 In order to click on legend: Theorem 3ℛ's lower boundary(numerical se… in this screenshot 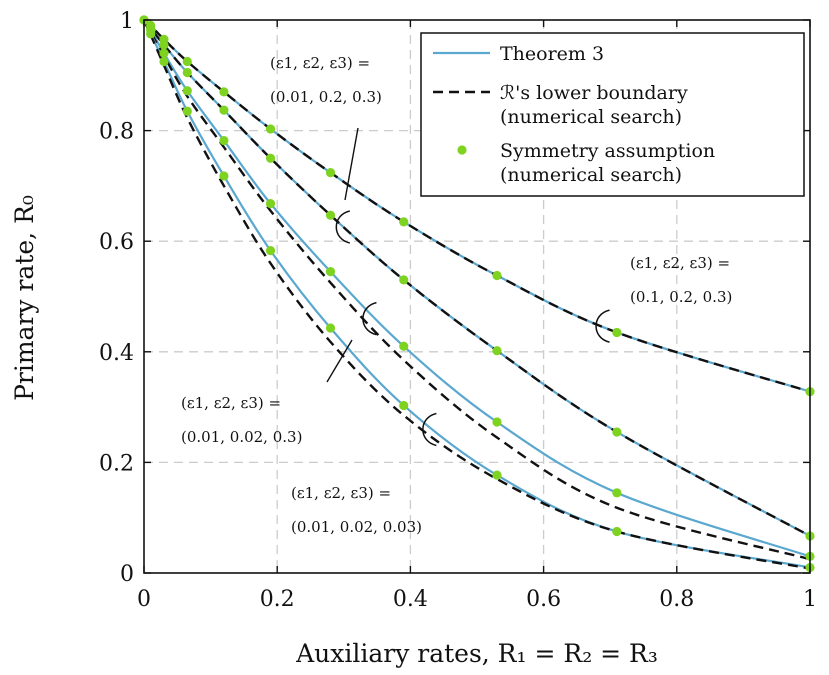, I will do `click(612, 114)`.